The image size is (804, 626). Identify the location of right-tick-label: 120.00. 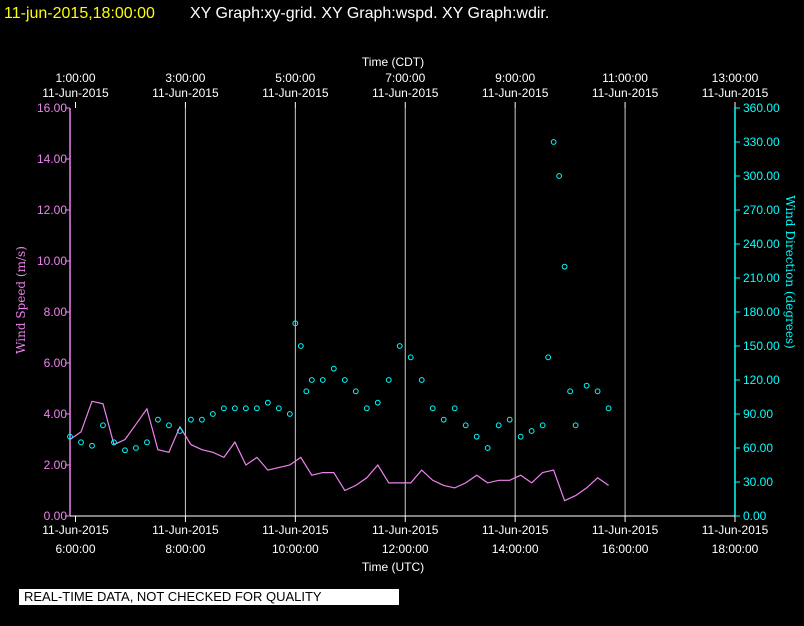
(761, 380).